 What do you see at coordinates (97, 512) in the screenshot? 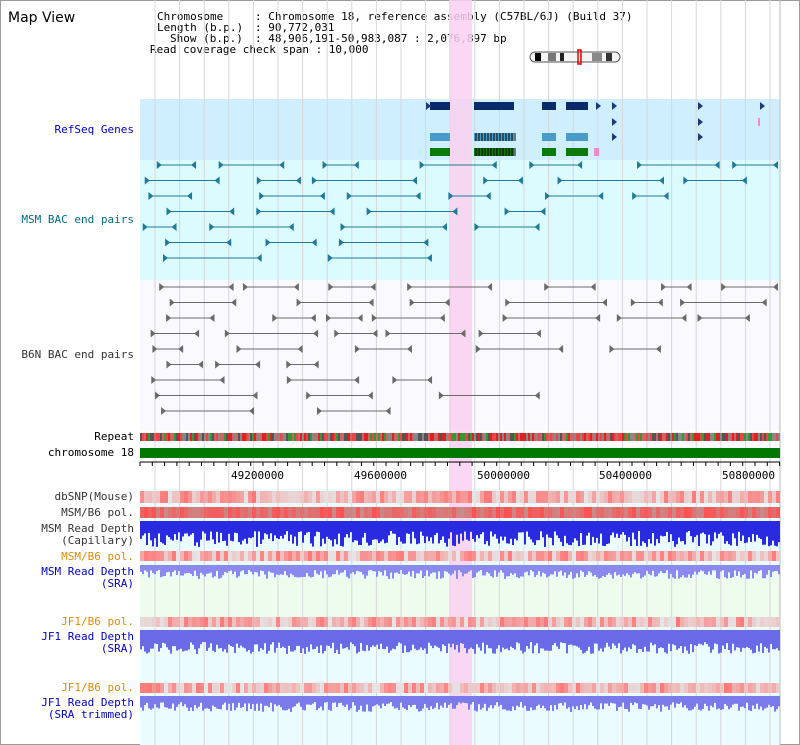
I see `msm-b6-pol-label: MSM/B6 pol.` at bounding box center [97, 512].